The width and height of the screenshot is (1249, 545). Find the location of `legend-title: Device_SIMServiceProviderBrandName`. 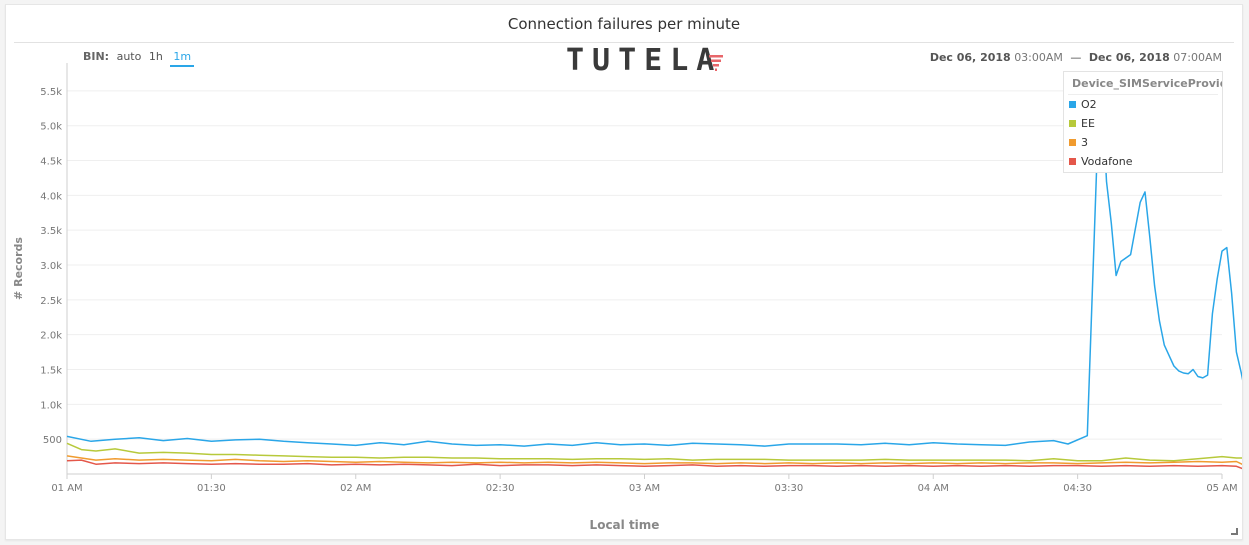

legend-title: Device_SIMServiceProviderBrandName is located at coordinates (1145, 83).